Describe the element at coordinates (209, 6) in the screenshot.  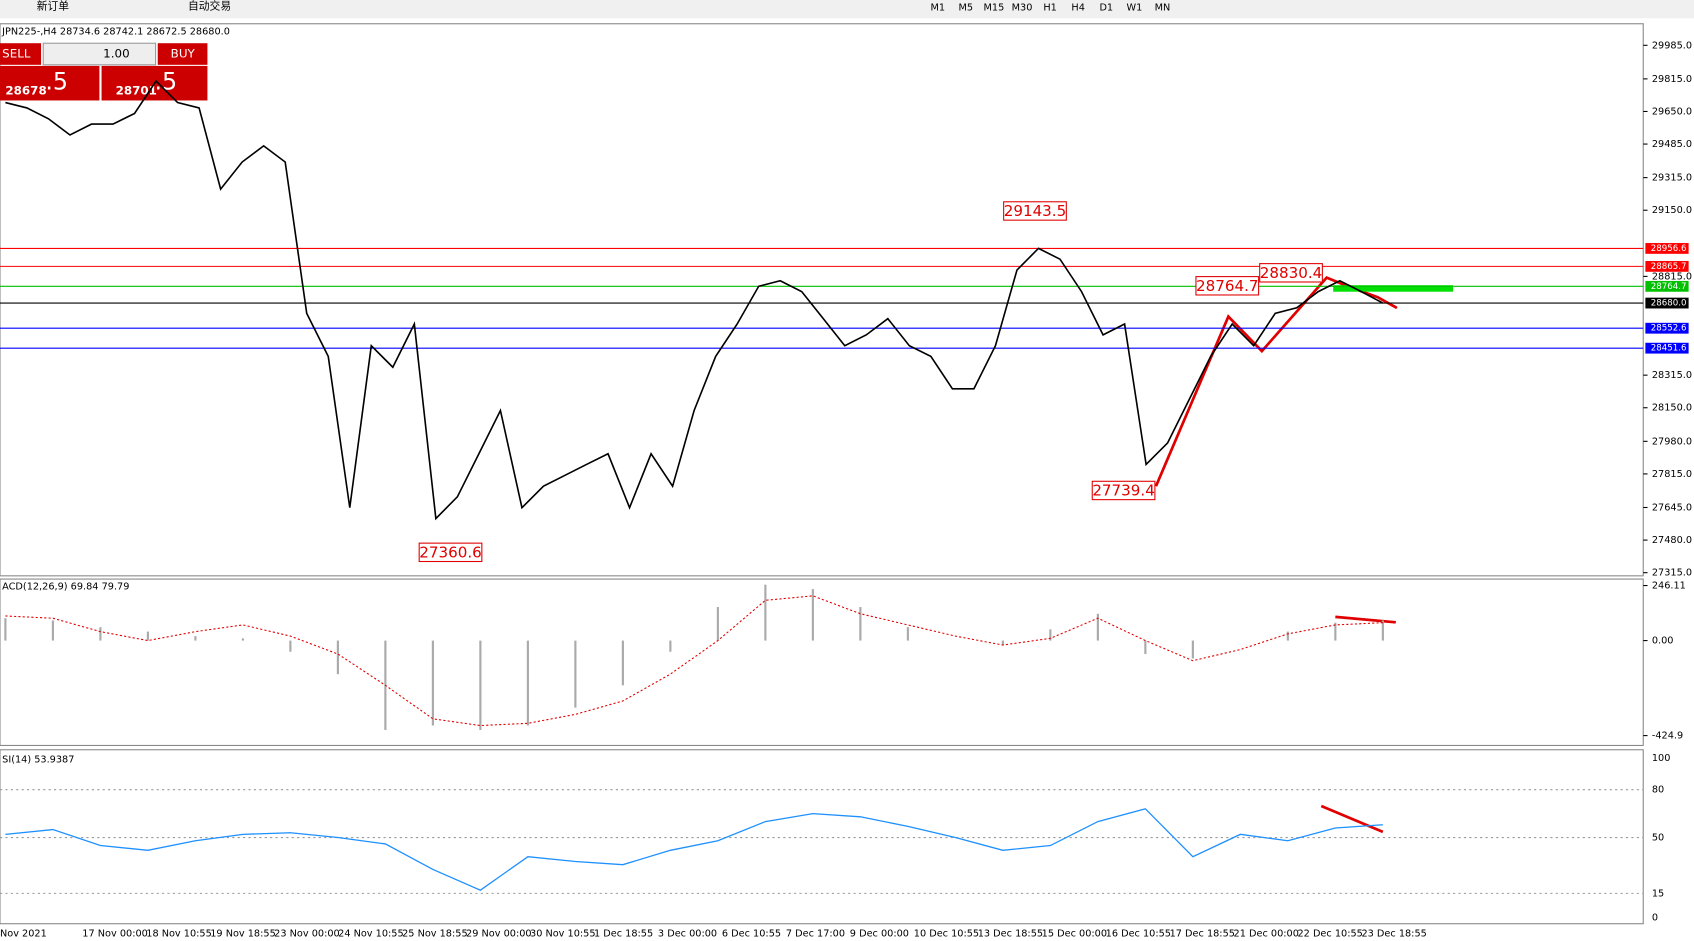
I see `auto-trading-button: 自动交易` at that location.